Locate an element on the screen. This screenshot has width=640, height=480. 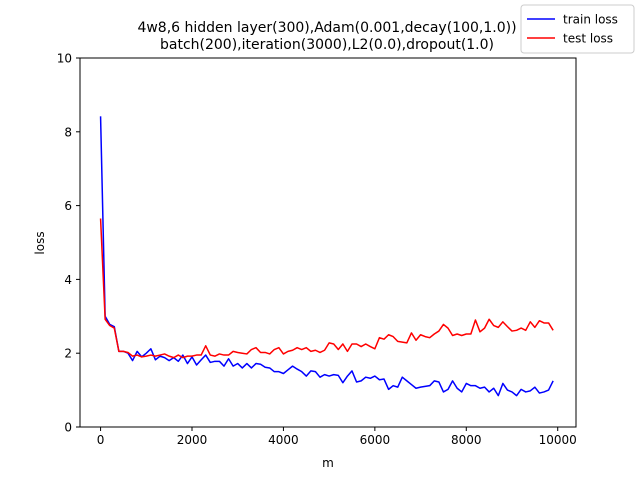
x-tick-label: 10000 is located at coordinates (558, 440).